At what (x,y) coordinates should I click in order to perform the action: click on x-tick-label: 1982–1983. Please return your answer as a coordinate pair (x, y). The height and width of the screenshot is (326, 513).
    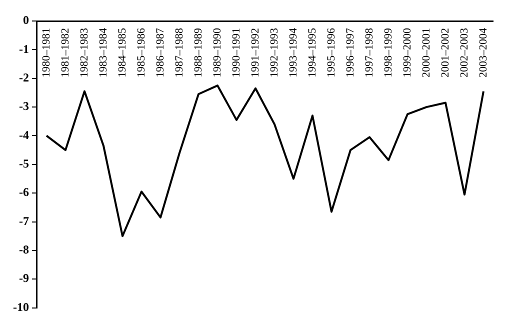
    Looking at the image, I should click on (84, 53).